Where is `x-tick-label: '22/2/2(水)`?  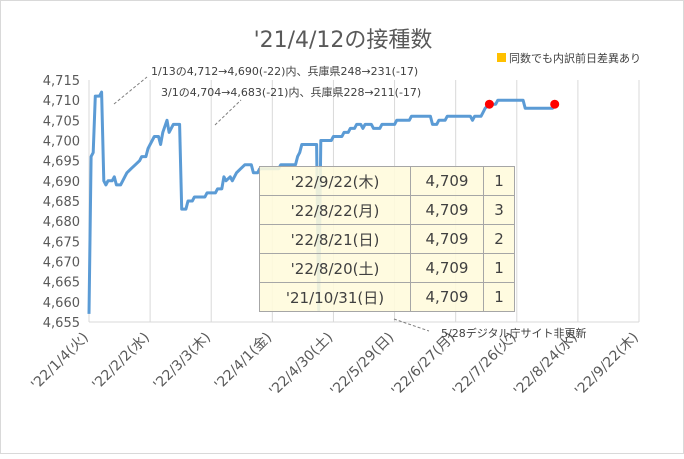 x-tick-label: '22/2/2(水) is located at coordinates (121, 362).